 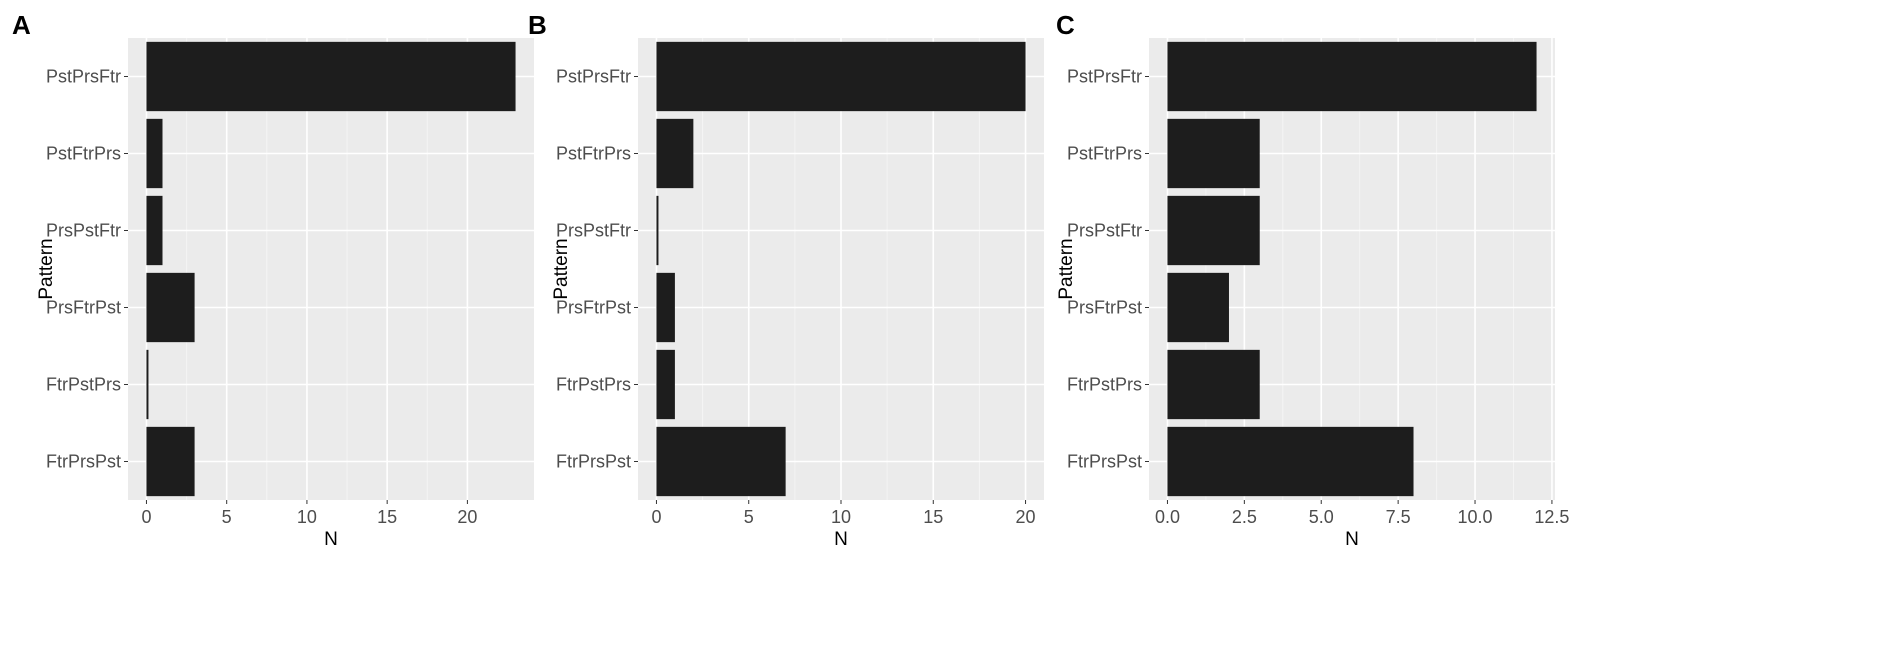 I want to click on x-tick-label: 0.0, so click(x=1167, y=517).